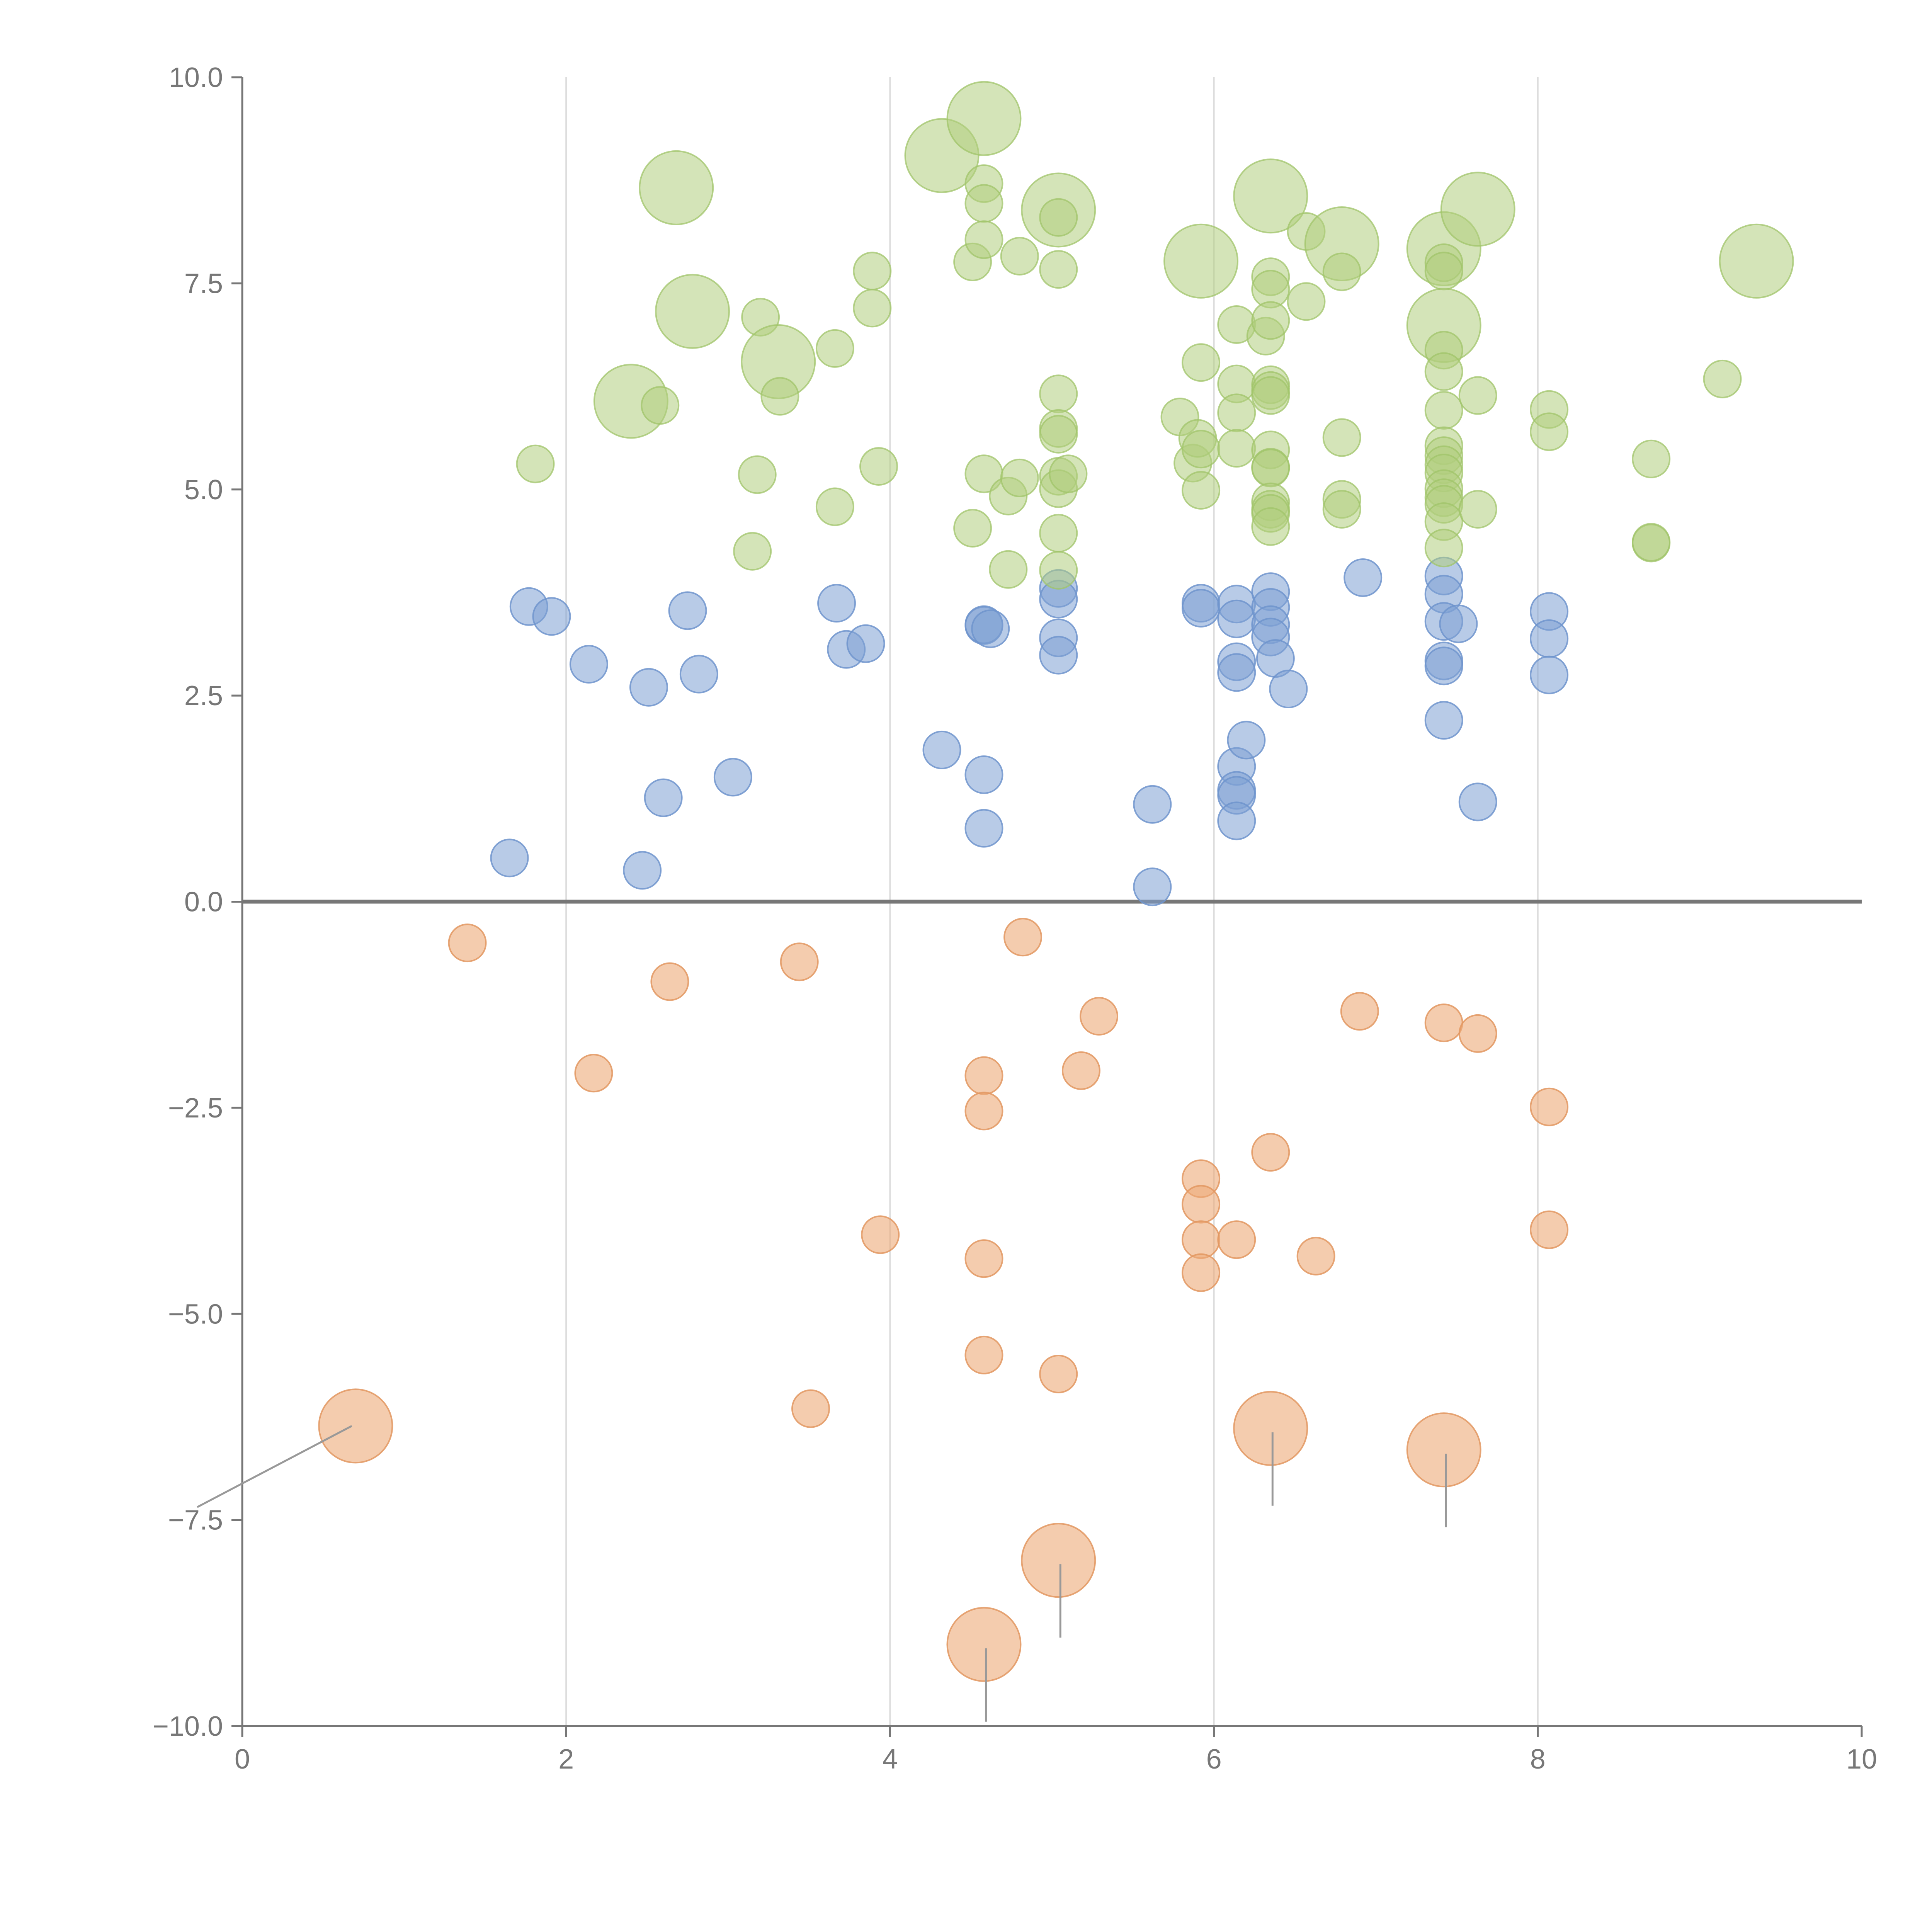 This screenshot has height=1932, width=1932. What do you see at coordinates (204, 903) in the screenshot?
I see `y-tick-label: 0.0` at bounding box center [204, 903].